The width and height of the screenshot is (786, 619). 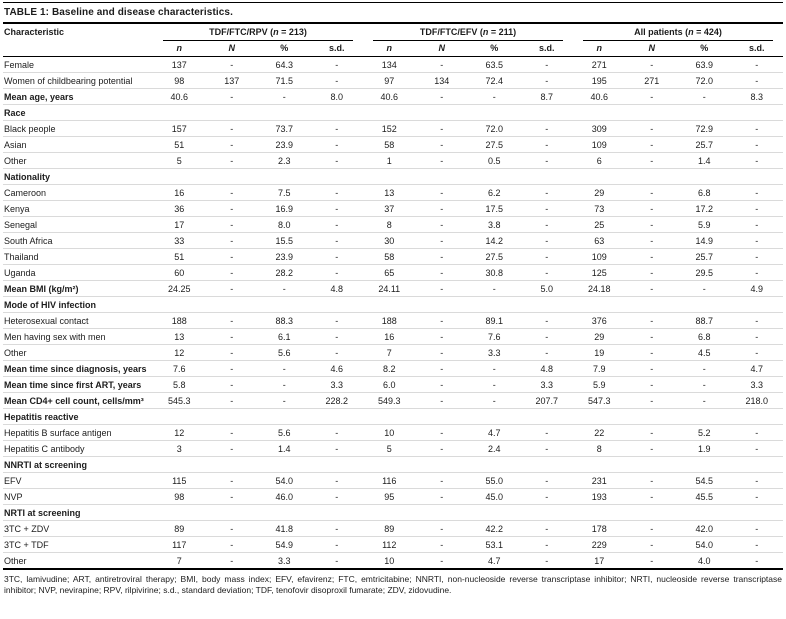 I want to click on row-label: Other, so click(x=78, y=352).